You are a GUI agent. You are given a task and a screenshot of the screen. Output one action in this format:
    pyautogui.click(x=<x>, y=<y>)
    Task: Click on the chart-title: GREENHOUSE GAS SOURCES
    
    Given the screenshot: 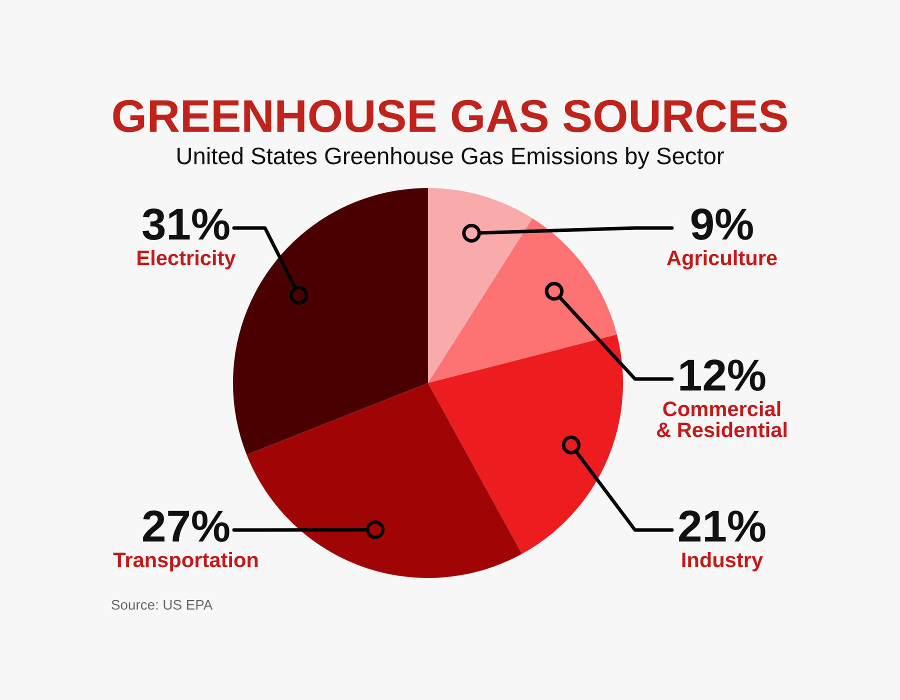 What is the action you would take?
    pyautogui.click(x=450, y=116)
    